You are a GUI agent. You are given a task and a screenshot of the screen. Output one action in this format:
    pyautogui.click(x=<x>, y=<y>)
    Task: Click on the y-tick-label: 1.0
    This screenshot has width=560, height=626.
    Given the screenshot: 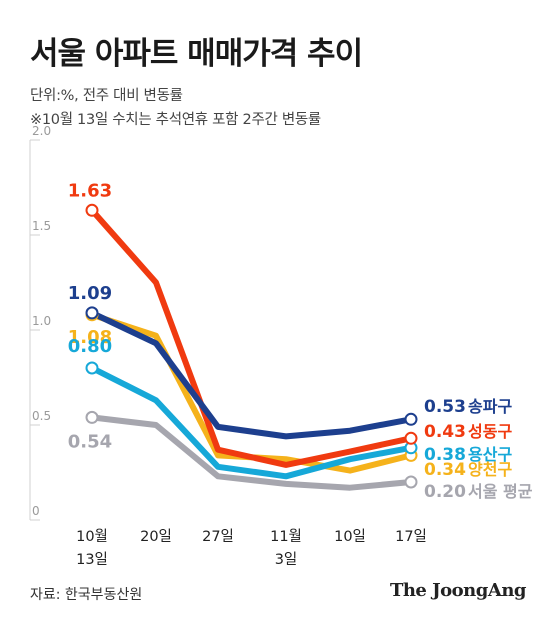 What is the action you would take?
    pyautogui.click(x=41, y=321)
    